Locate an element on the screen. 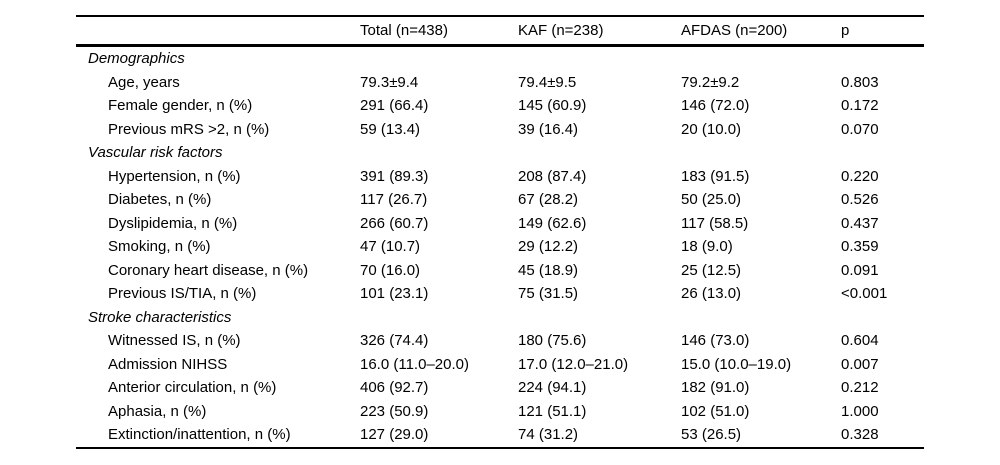  cell-value: 0.604 is located at coordinates (860, 341).